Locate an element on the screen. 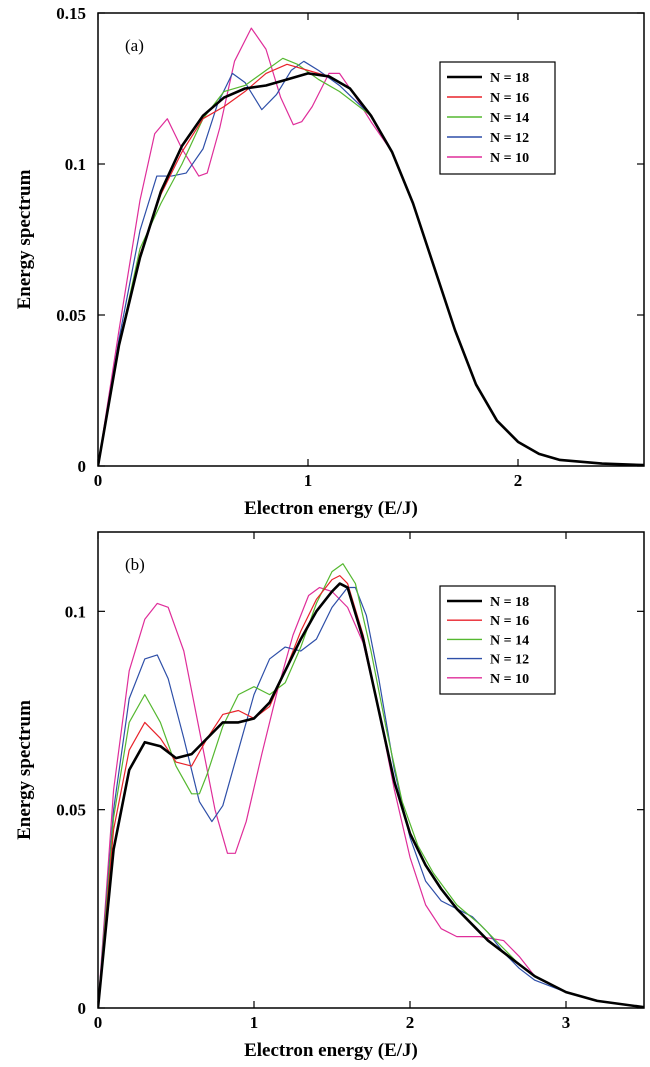 The image size is (650, 1067). x-tick-label: 3 is located at coordinates (566, 1022).